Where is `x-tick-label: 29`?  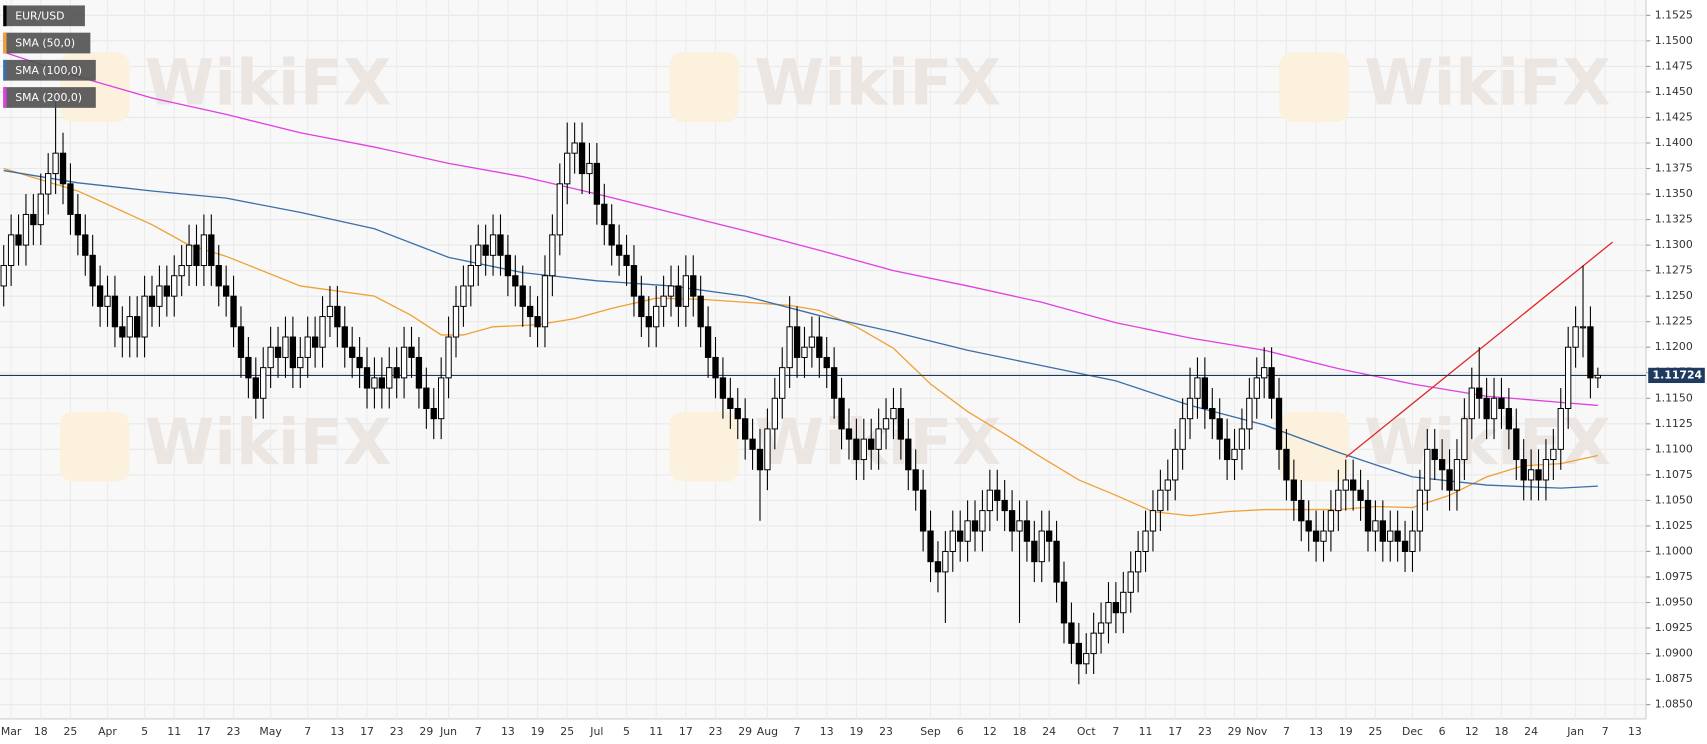 x-tick-label: 29 is located at coordinates (1235, 731).